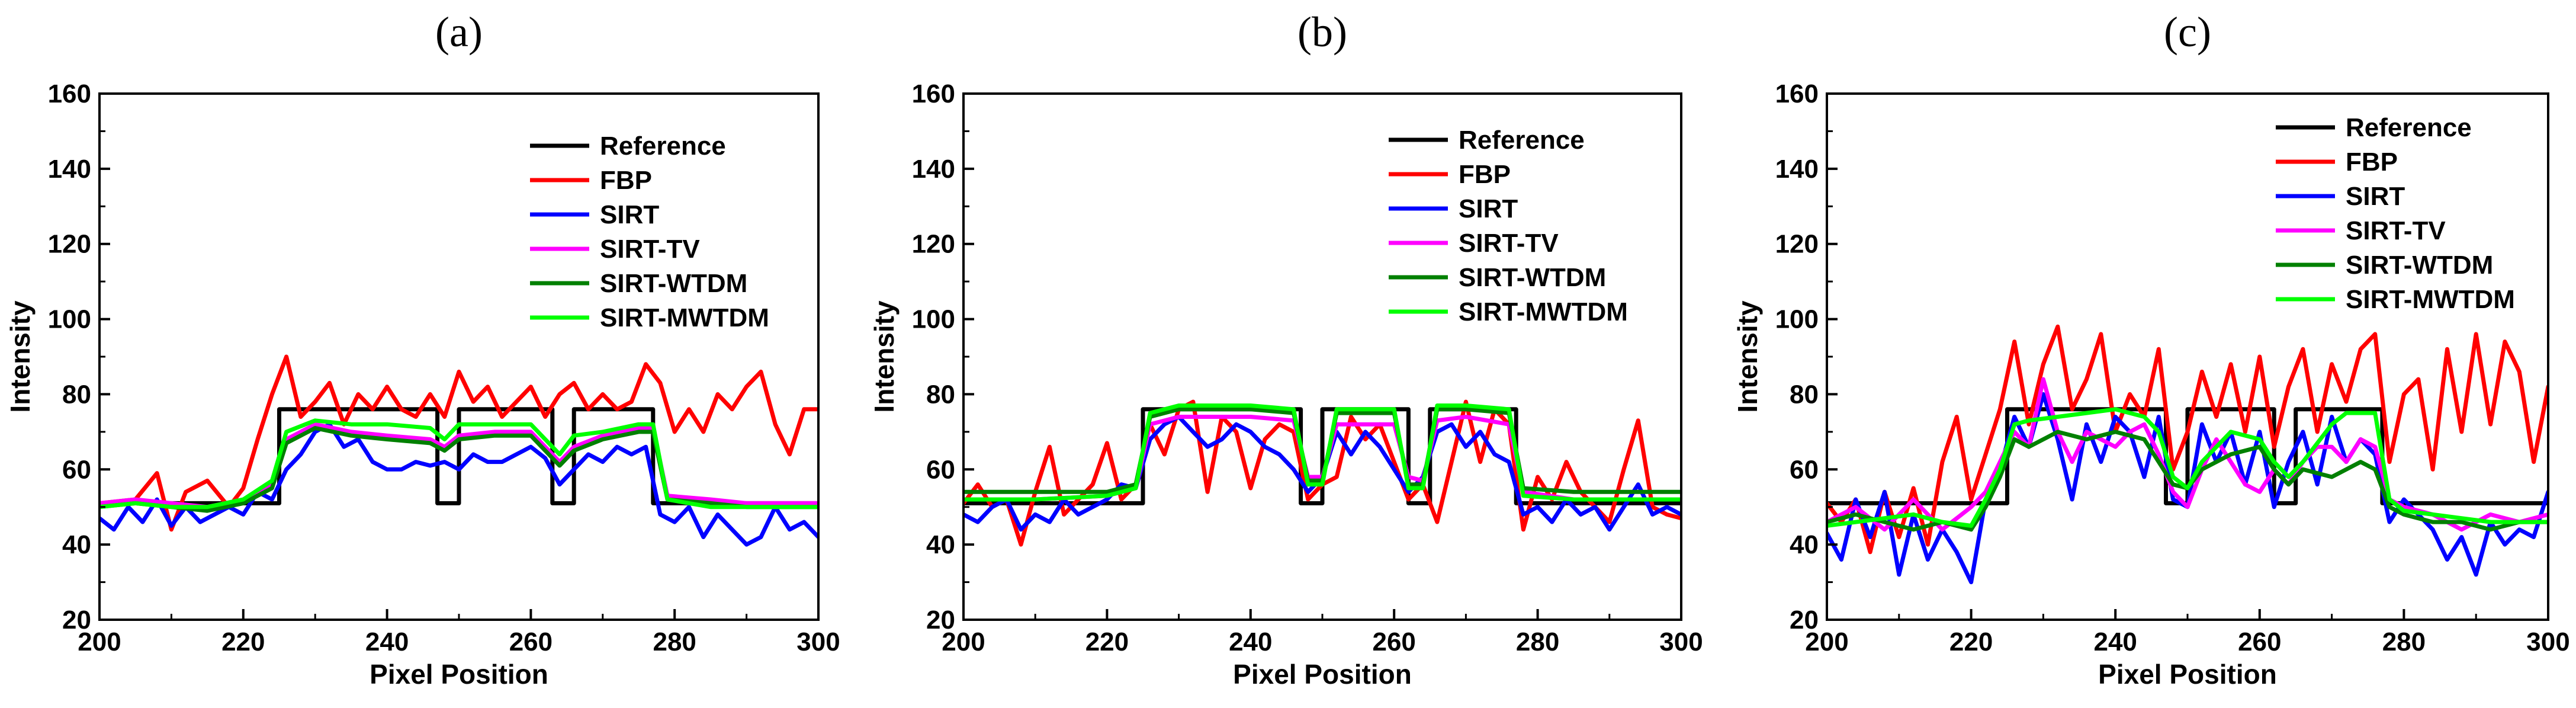  I want to click on series-line-sirt-tv, so click(2187, 454).